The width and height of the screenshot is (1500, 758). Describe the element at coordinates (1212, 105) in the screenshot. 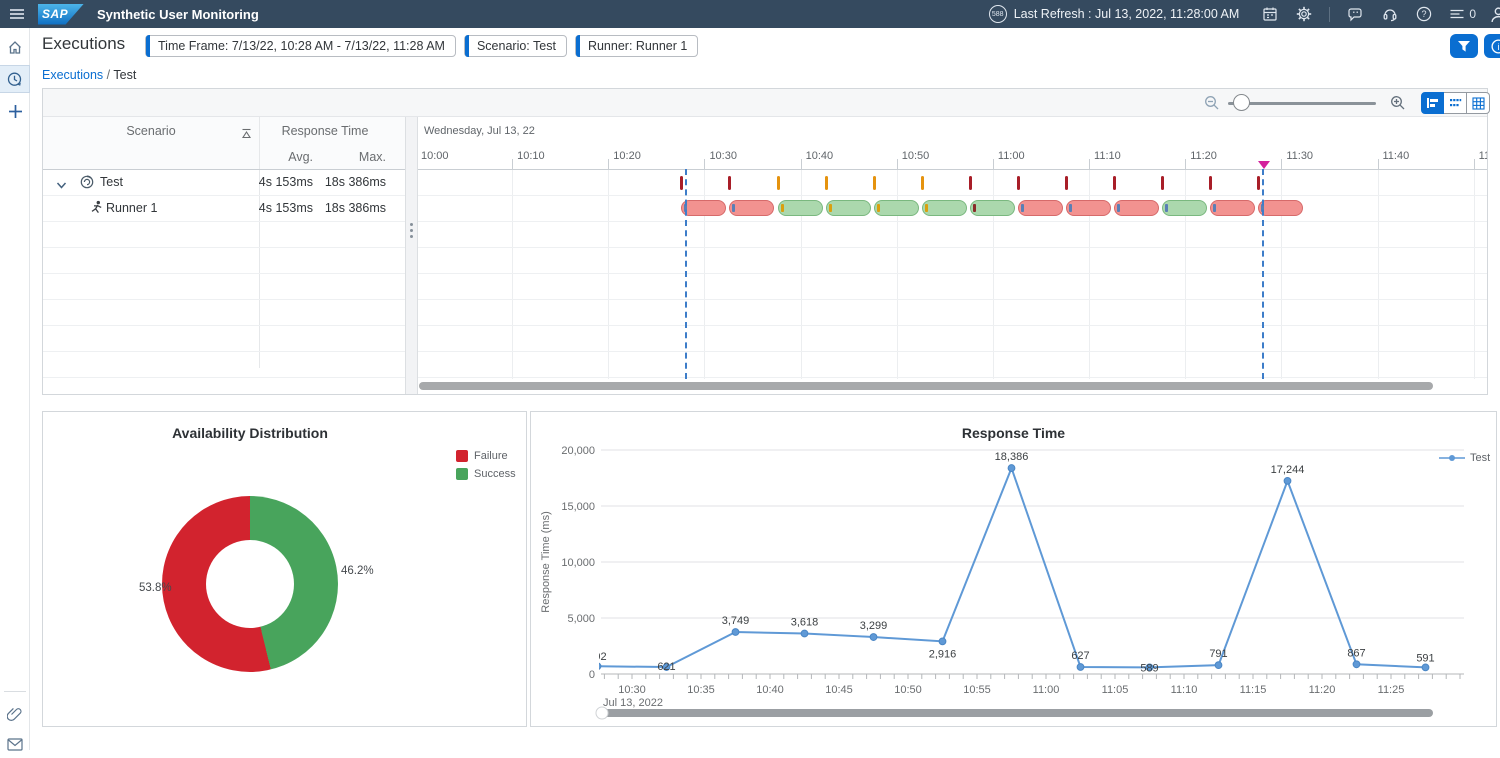

I see `zoom-out-icon` at that location.